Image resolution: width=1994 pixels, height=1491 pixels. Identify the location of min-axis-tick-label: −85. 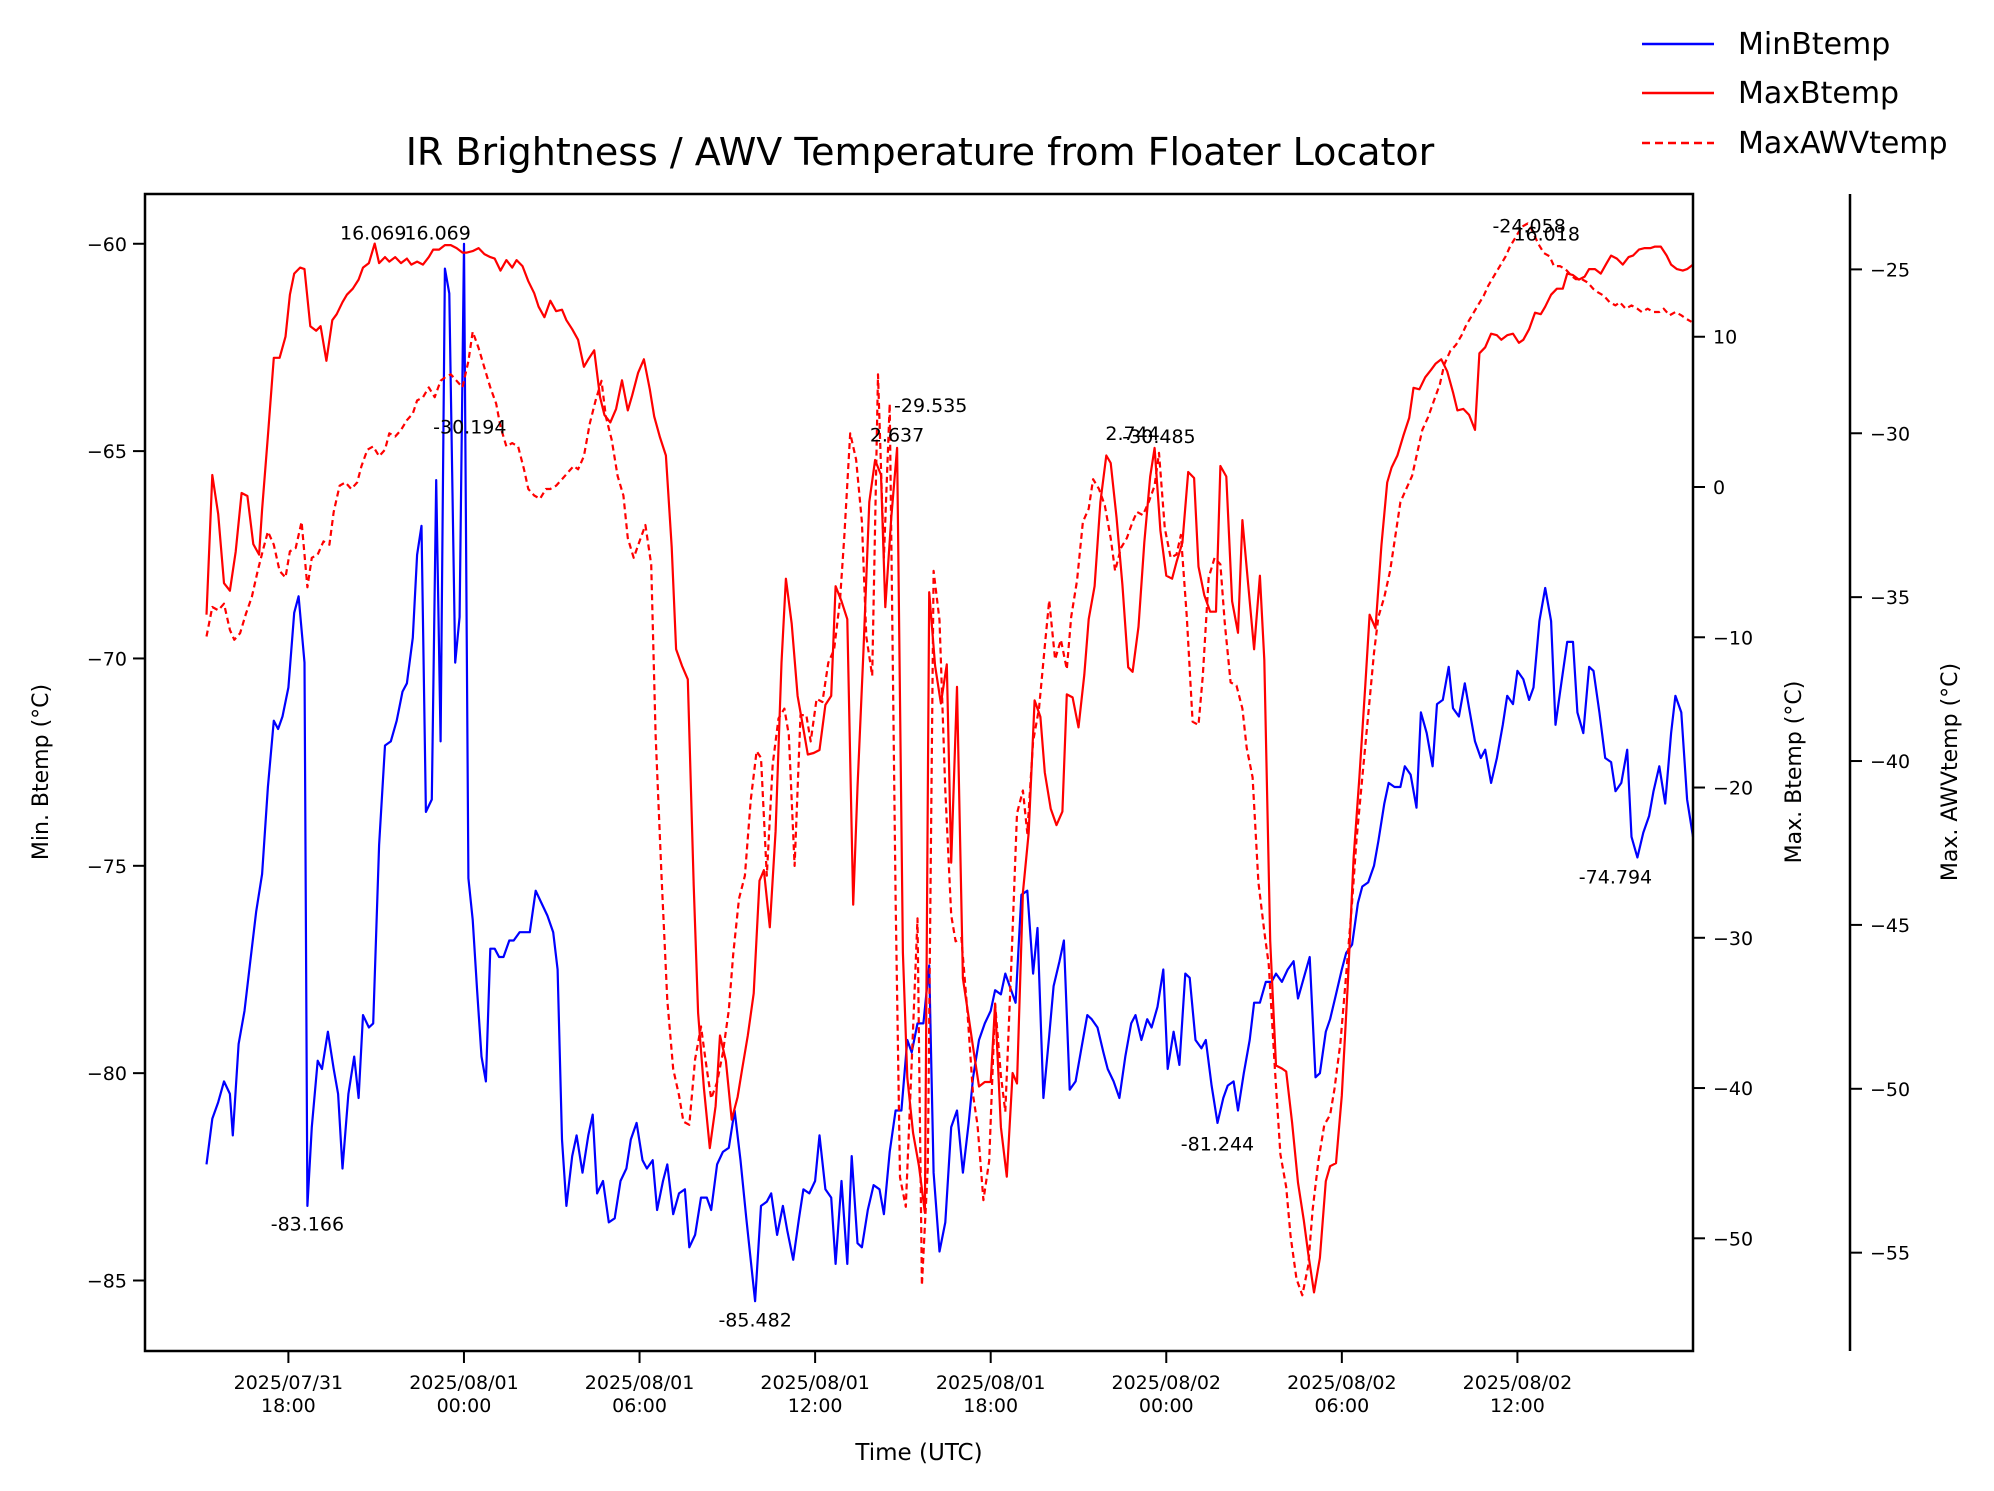
(107, 1282).